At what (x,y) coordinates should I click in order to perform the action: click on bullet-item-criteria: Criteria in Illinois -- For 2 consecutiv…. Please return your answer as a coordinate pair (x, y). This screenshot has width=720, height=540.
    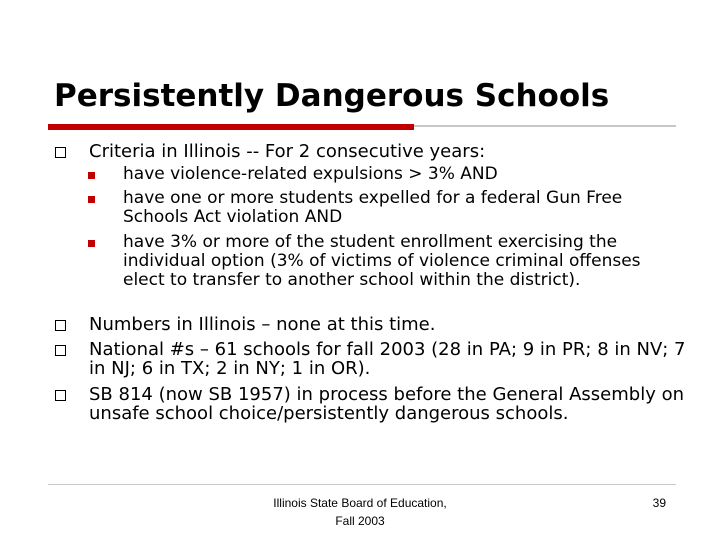
    Looking at the image, I should click on (287, 151).